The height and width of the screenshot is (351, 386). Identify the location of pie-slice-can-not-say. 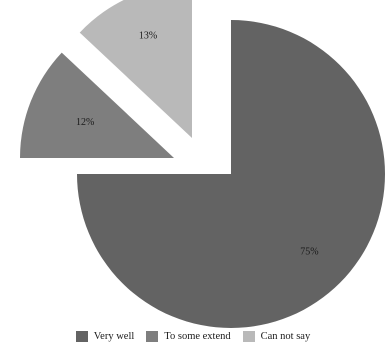
(135, 69).